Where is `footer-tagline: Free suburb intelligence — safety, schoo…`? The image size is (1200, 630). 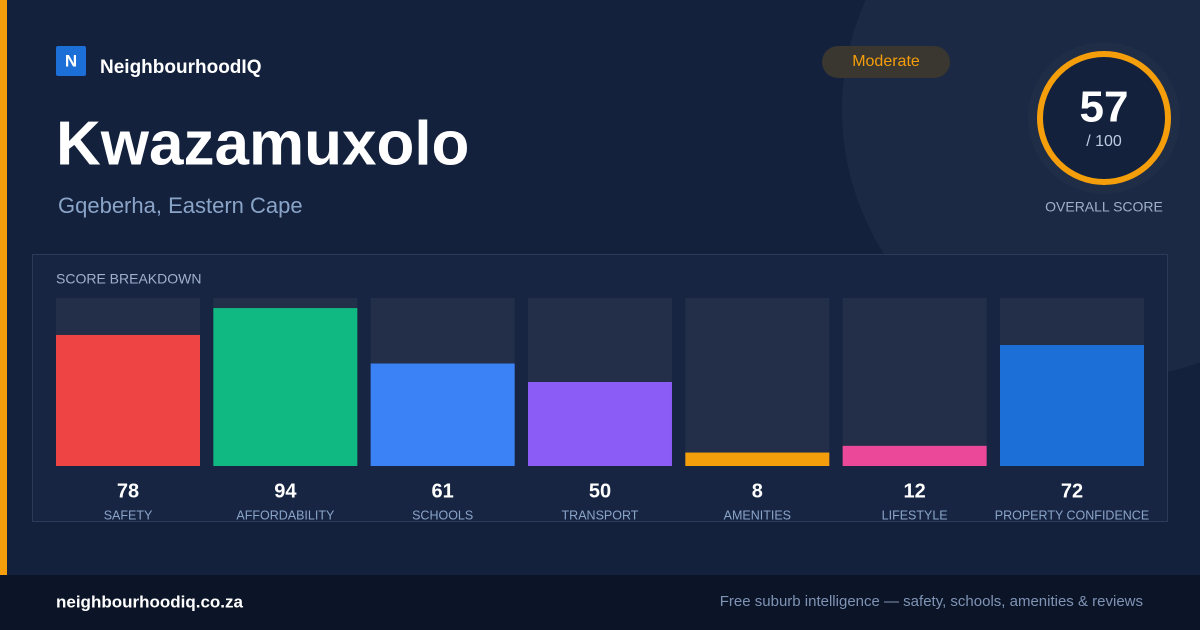
footer-tagline: Free suburb intelligence — safety, schoo… is located at coordinates (931, 601).